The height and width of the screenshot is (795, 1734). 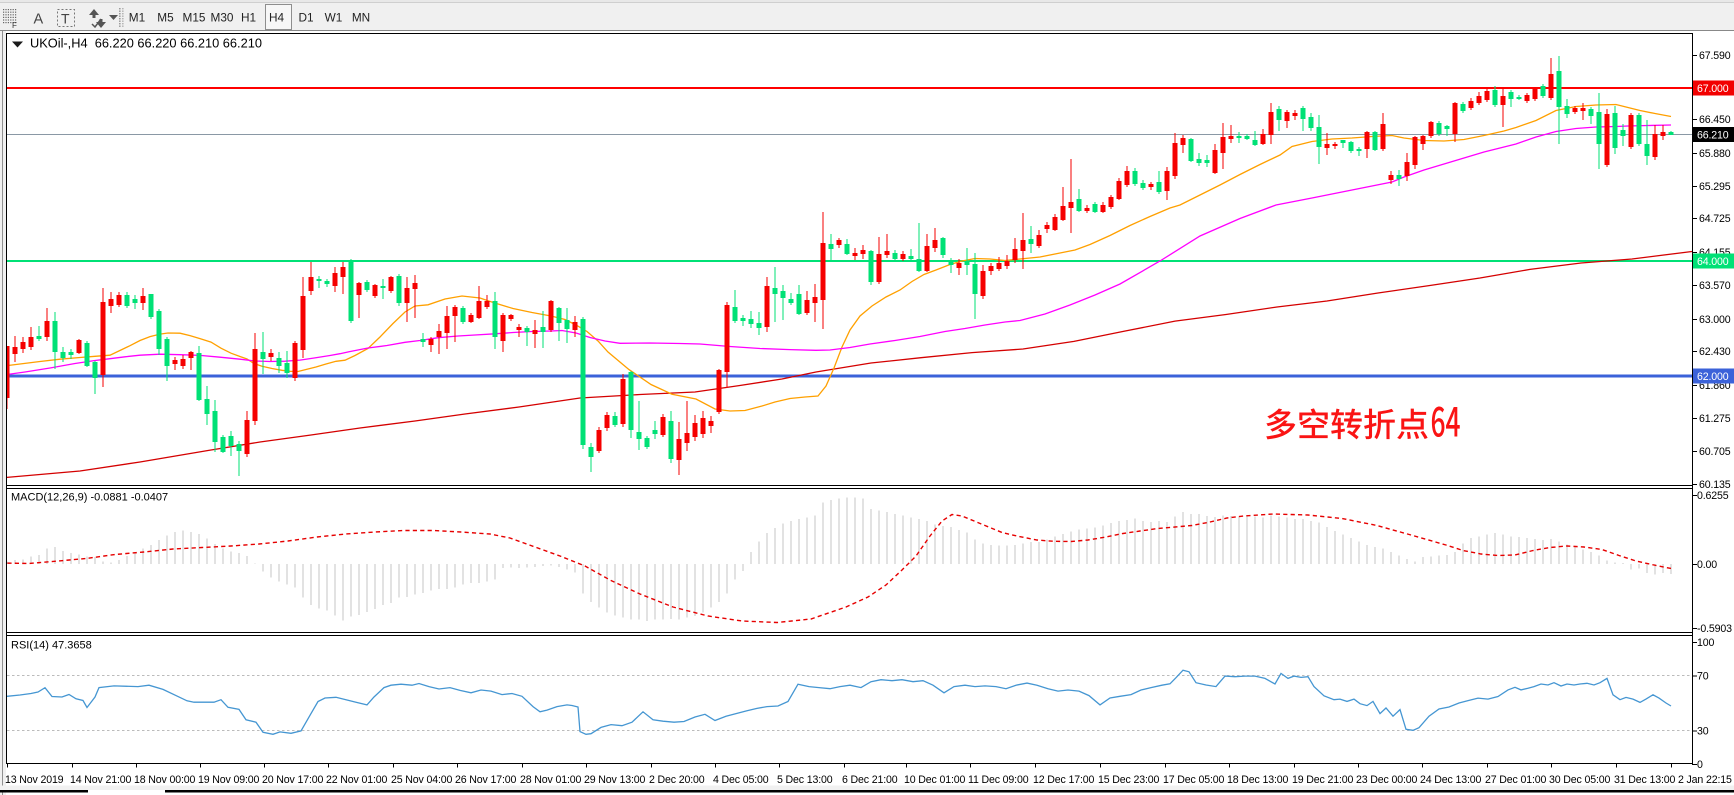 I want to click on svg-text: 15 Dec 23:00, so click(x=1128, y=780).